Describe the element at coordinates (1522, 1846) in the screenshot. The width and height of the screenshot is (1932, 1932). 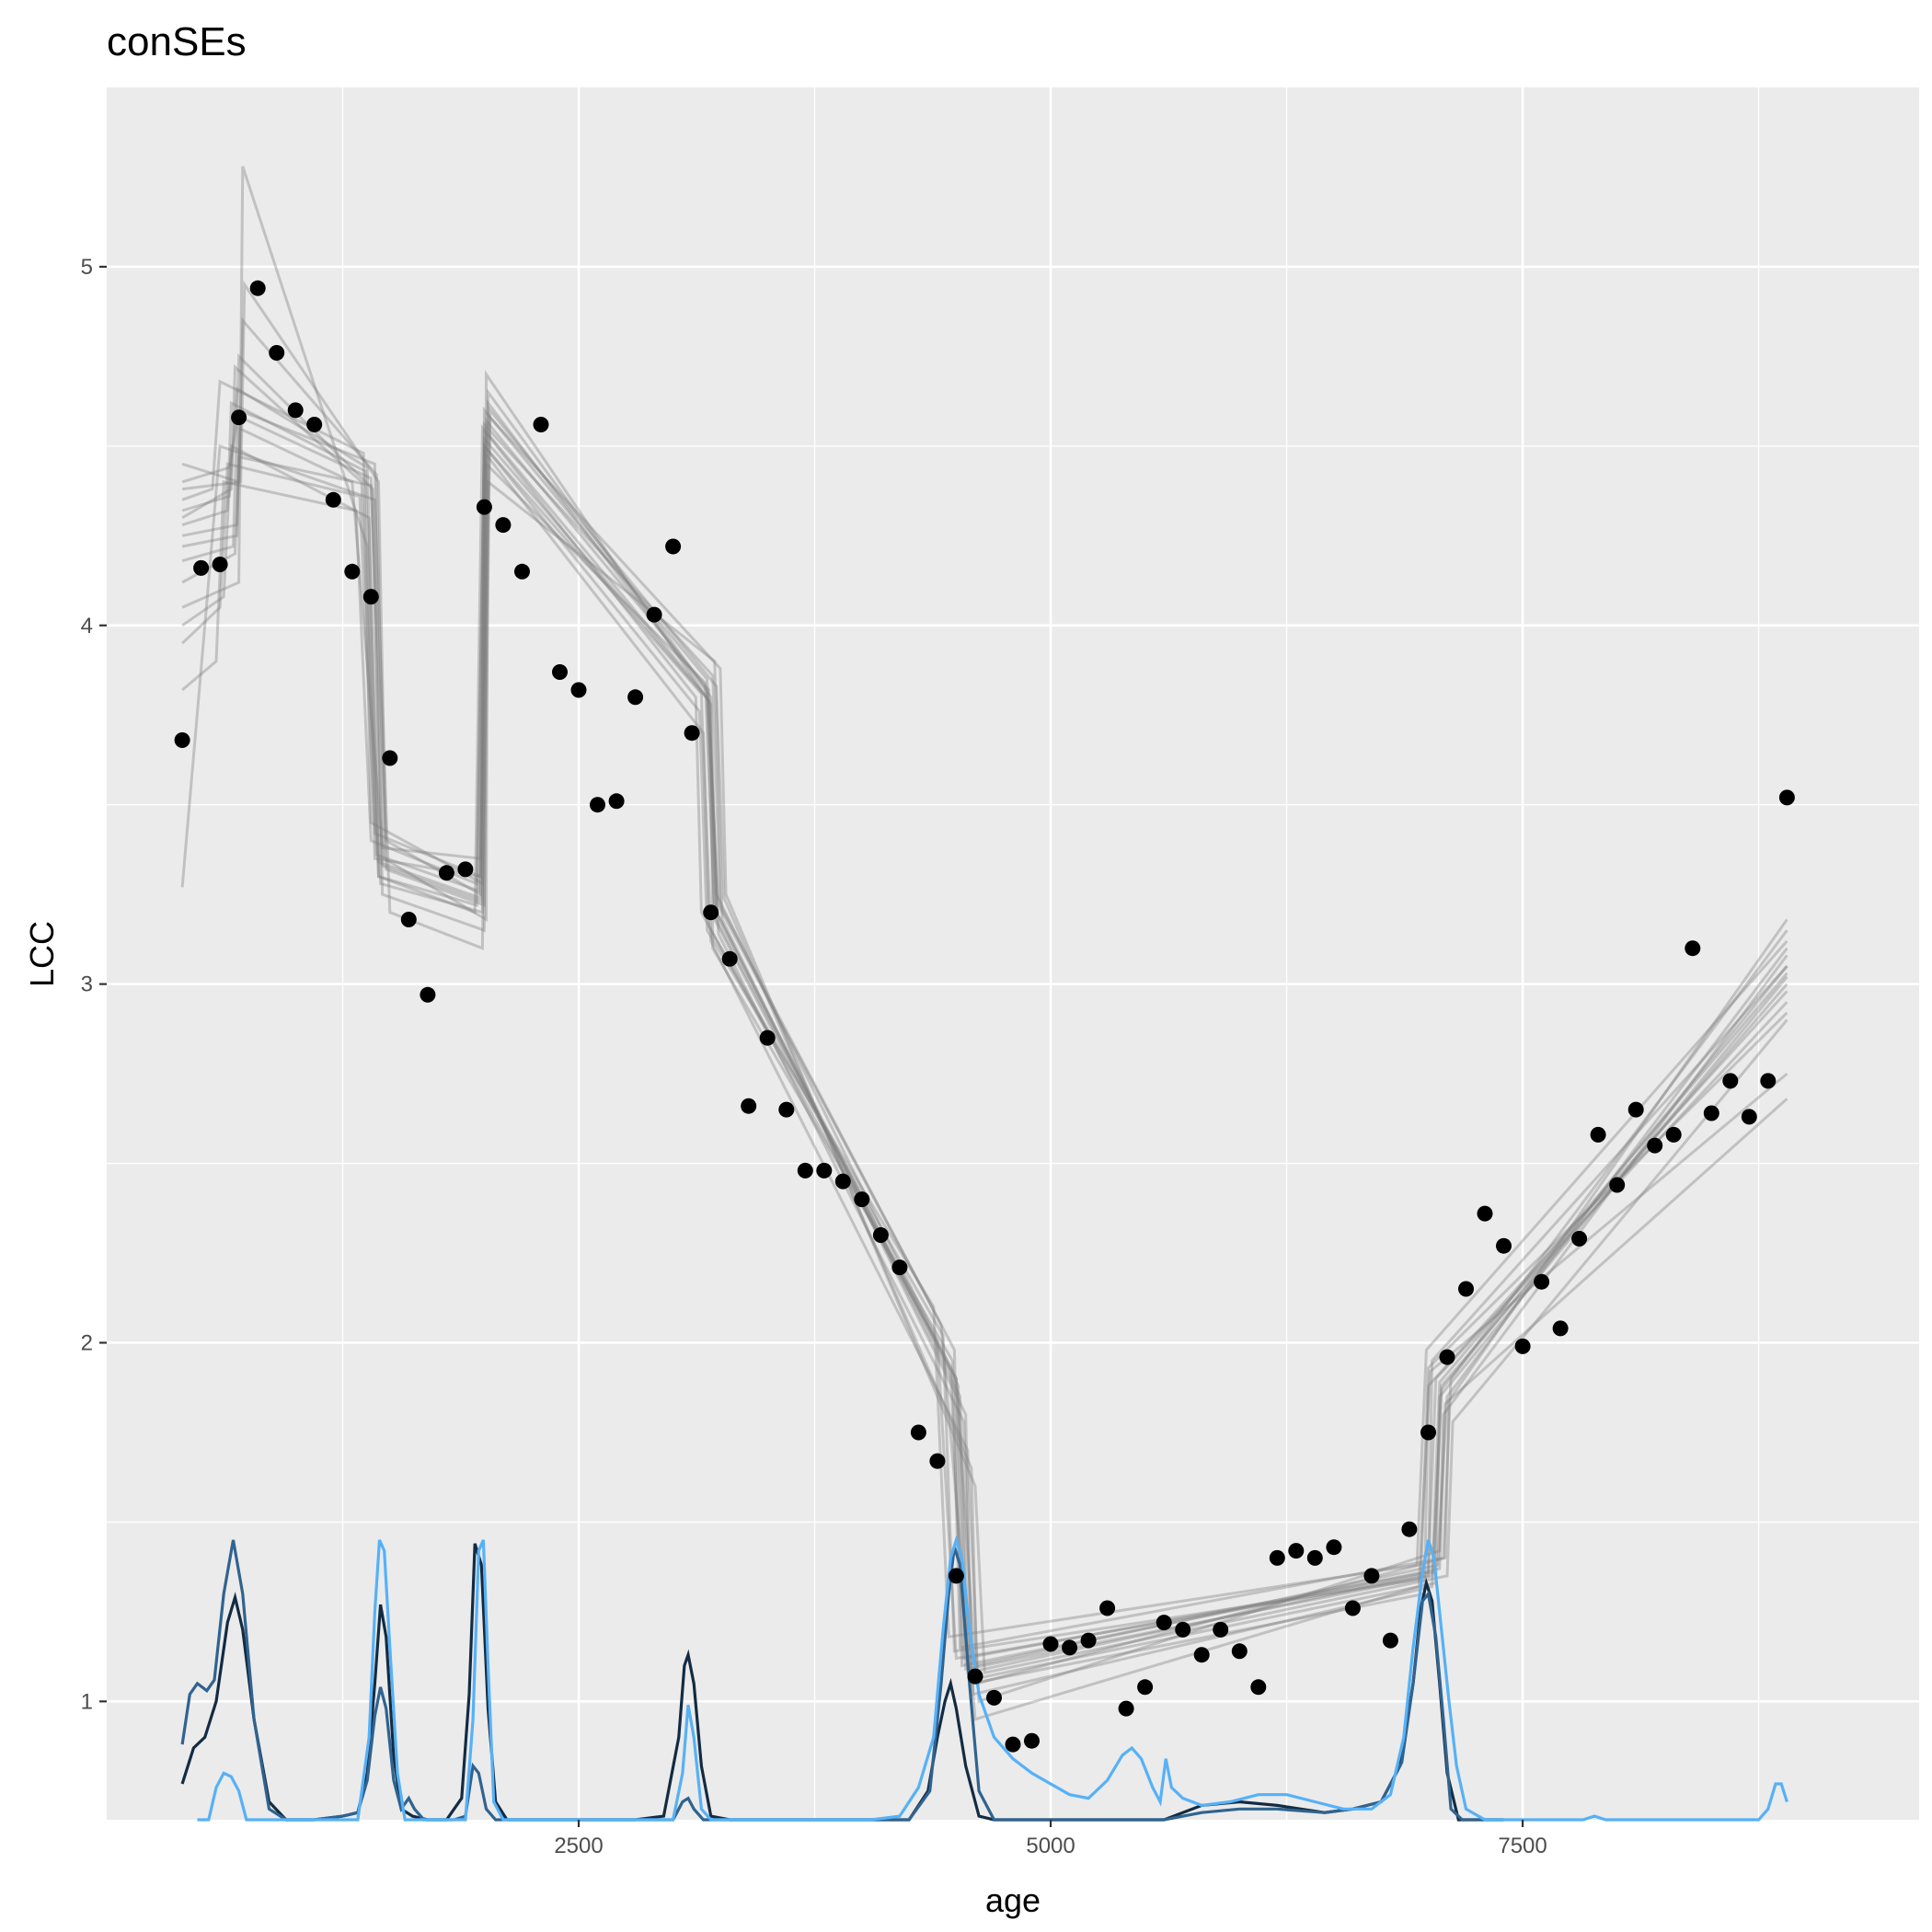
I see `x-tick-label: 7500` at that location.